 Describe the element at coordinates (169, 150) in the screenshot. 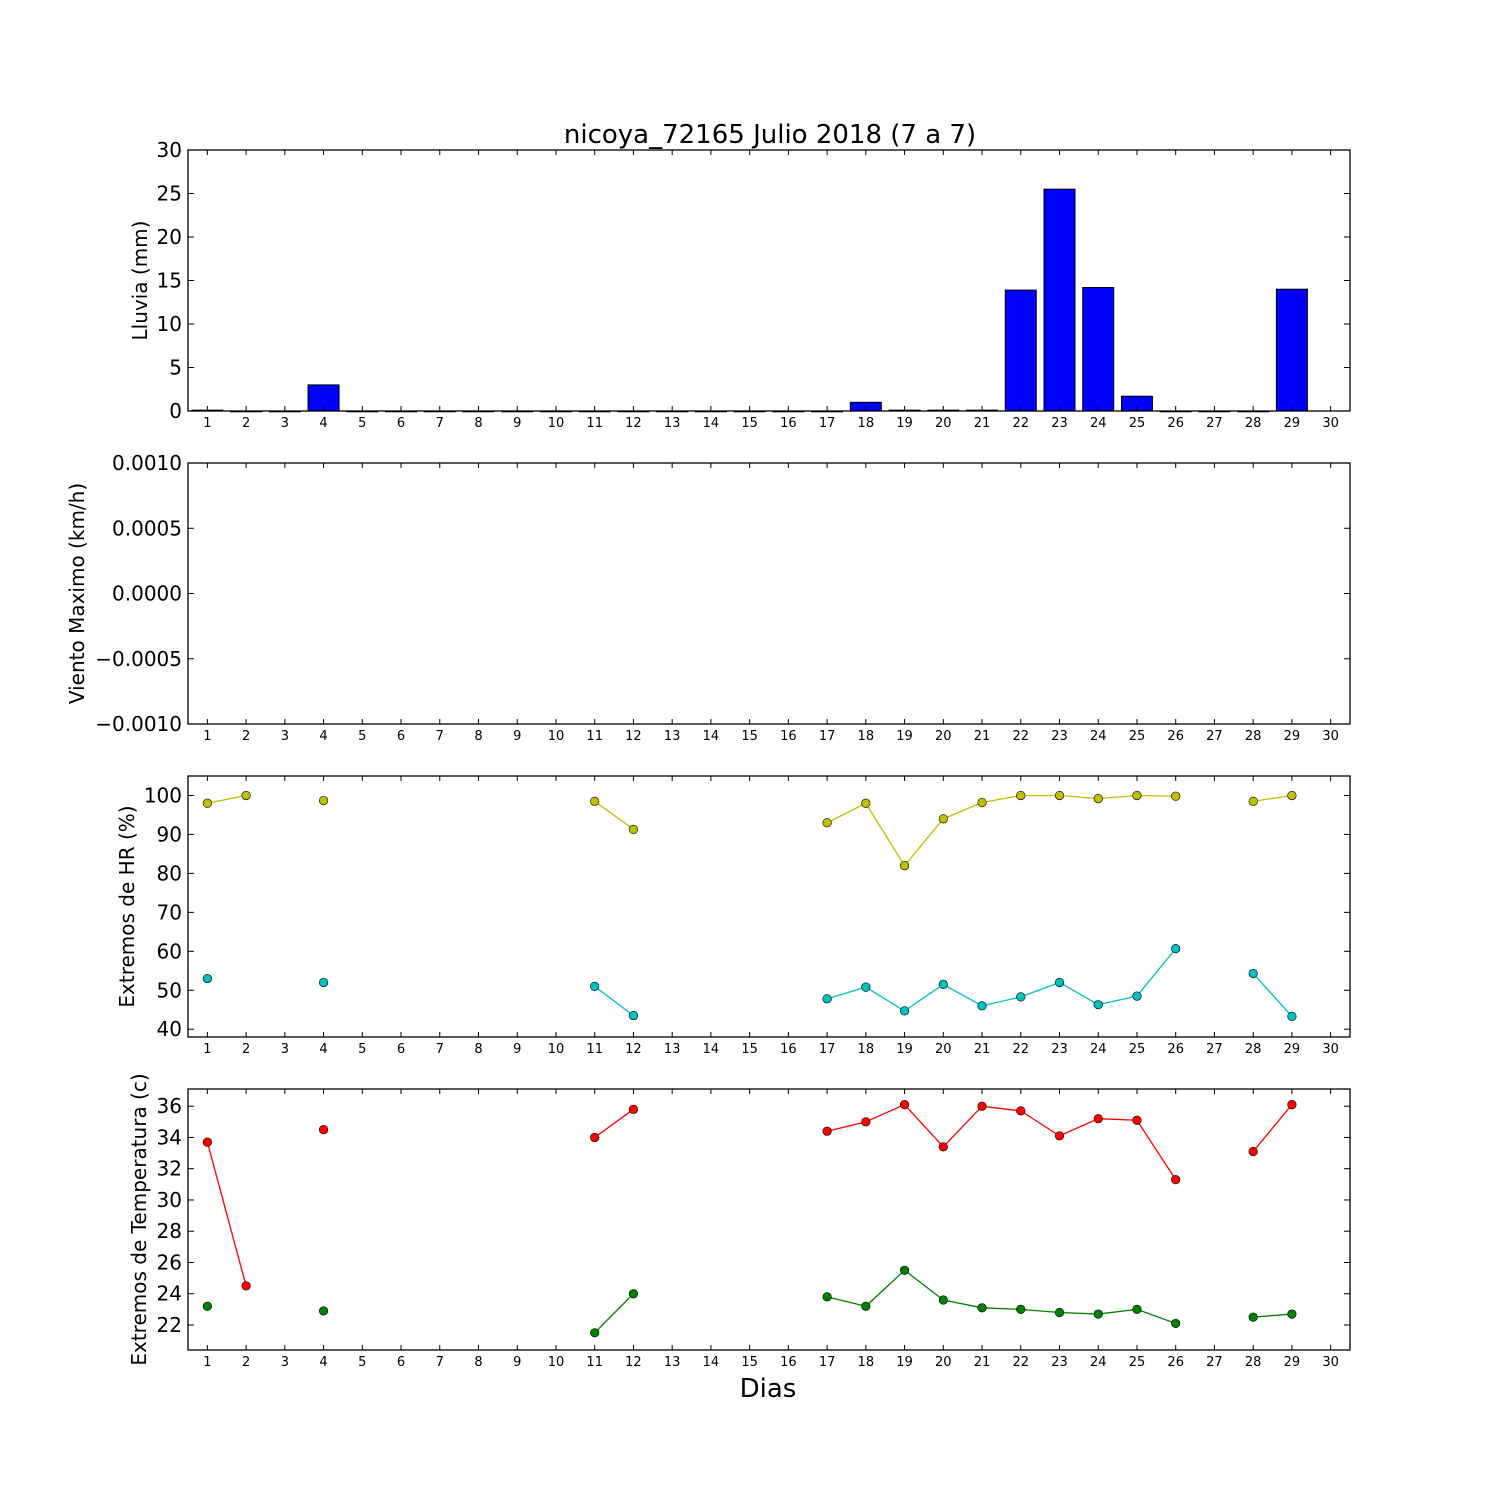

I see `y-tick-label: 30` at that location.